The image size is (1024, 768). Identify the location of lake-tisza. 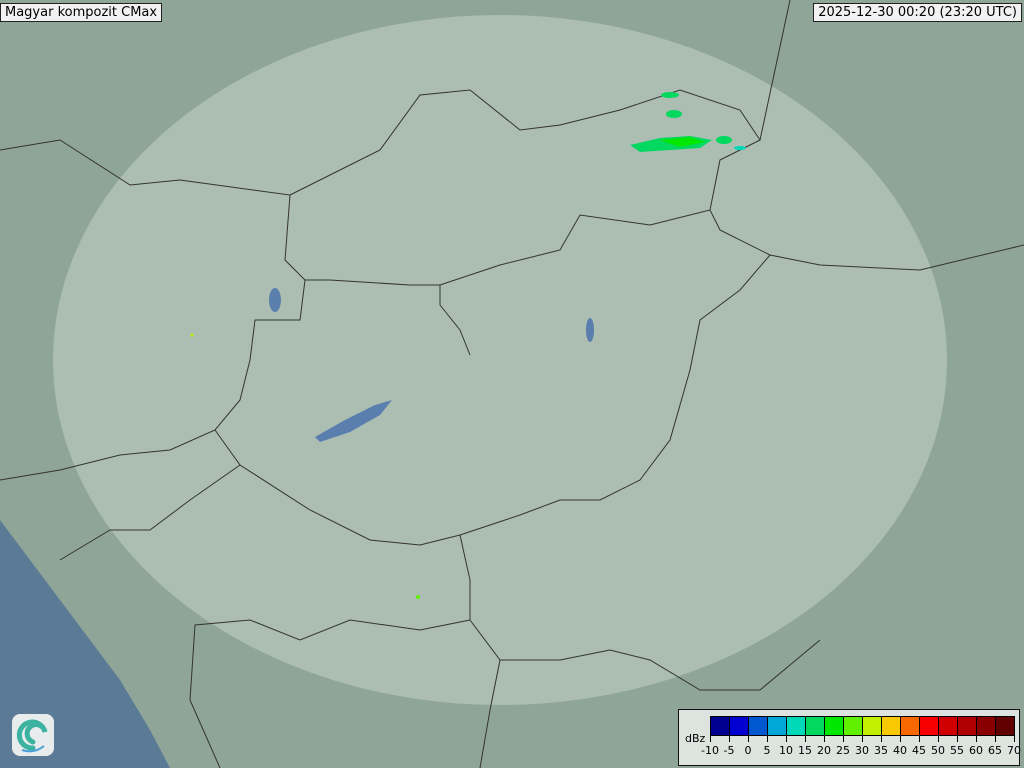
(590, 330).